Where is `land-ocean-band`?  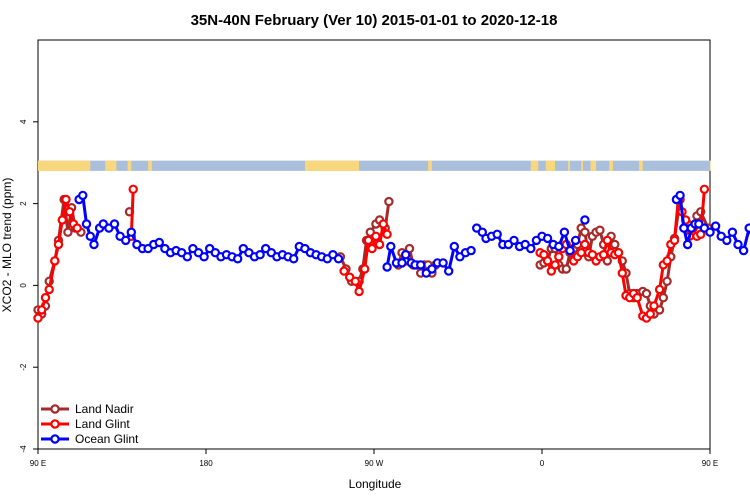 land-ocean-band is located at coordinates (374, 165).